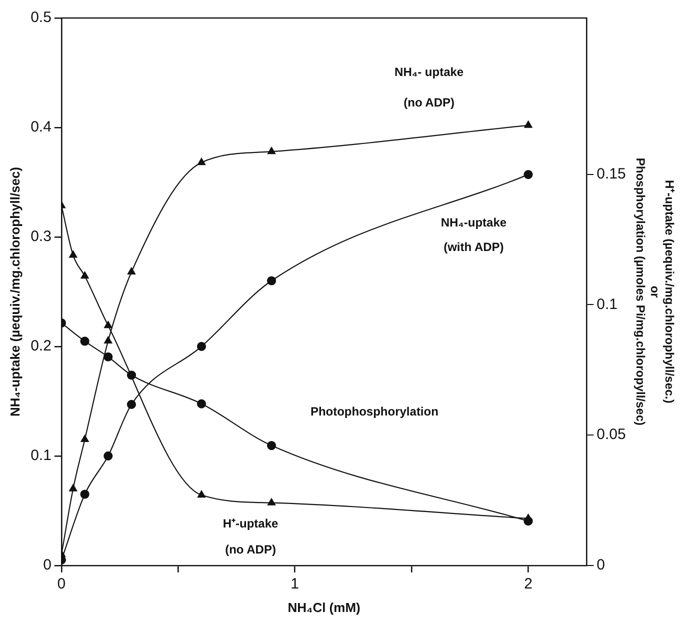  What do you see at coordinates (41, 455) in the screenshot?
I see `y-tick-label: 0.1` at bounding box center [41, 455].